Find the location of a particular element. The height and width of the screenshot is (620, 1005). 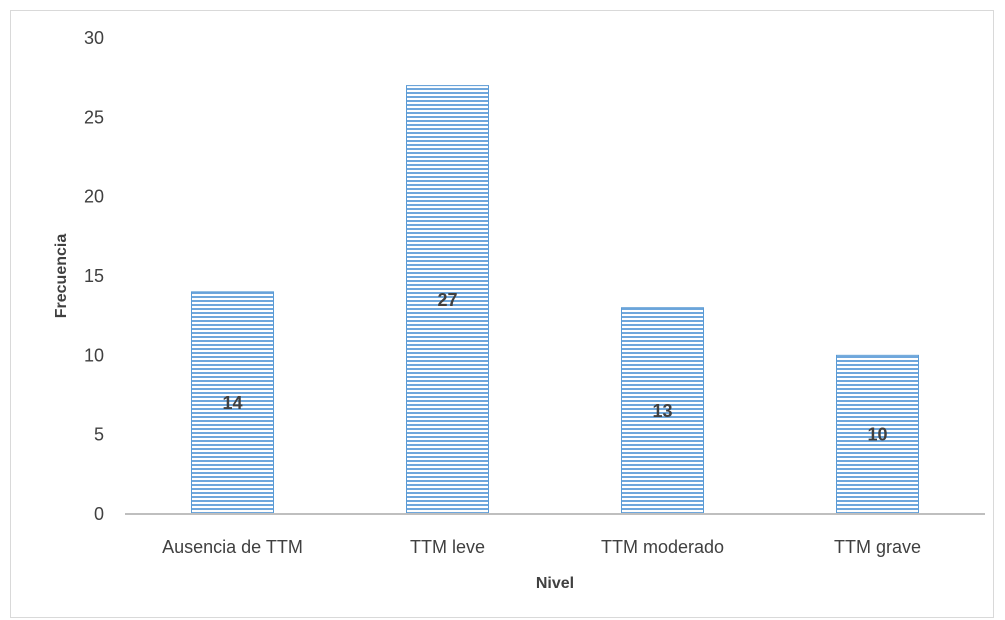

y-tick-label: 5 is located at coordinates (99, 435).